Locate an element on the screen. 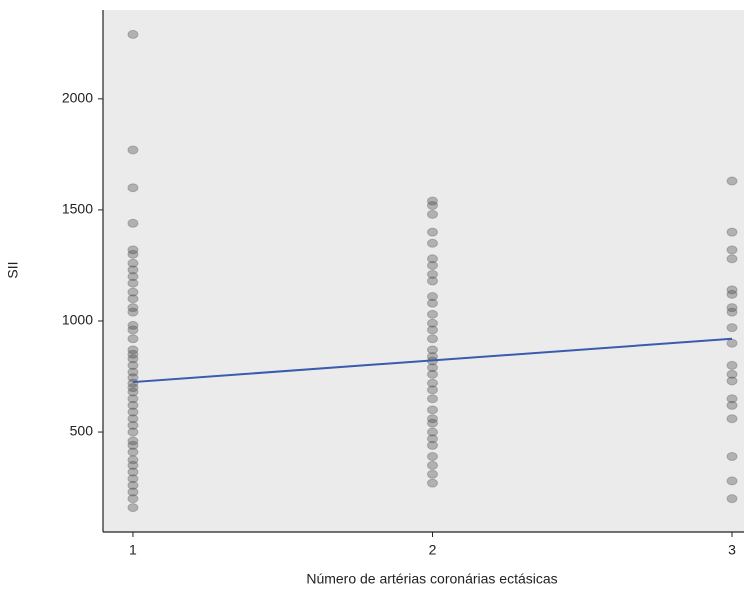 The width and height of the screenshot is (744, 595). y-tick-label: 1000 is located at coordinates (77, 320).